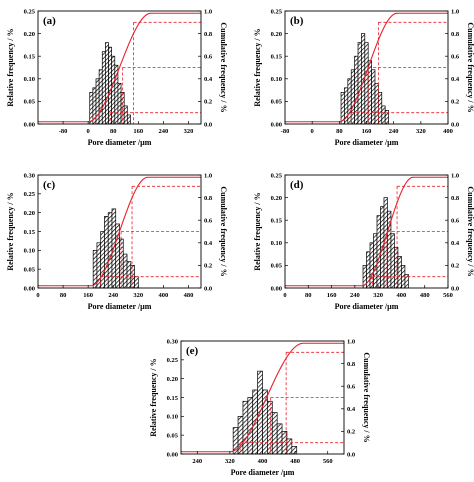  What do you see at coordinates (113, 131) in the screenshot?
I see `x-tick-label: 80` at bounding box center [113, 131].